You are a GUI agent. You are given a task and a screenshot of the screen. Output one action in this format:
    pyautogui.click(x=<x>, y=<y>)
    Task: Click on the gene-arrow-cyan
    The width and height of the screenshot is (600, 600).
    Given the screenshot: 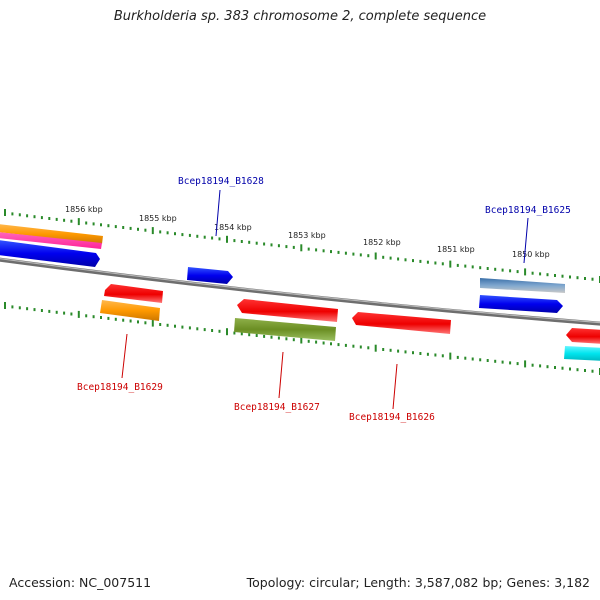 What is the action you would take?
    pyautogui.click(x=582, y=353)
    